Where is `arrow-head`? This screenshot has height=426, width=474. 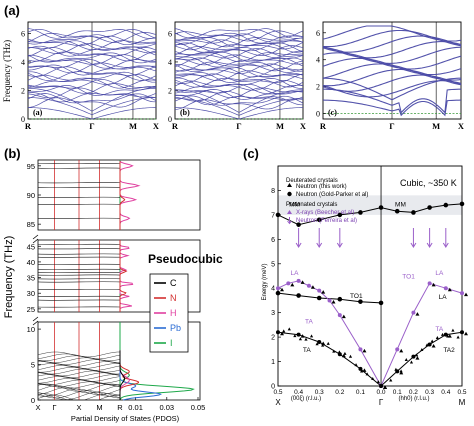 arrow-head is located at coordinates (319, 245).